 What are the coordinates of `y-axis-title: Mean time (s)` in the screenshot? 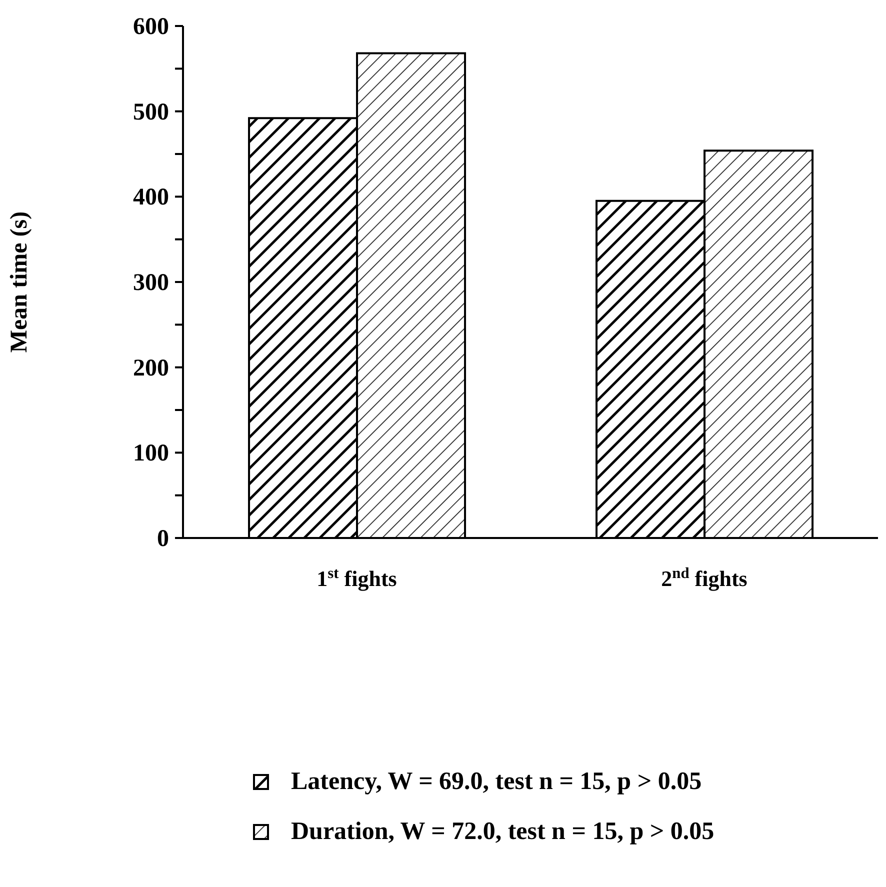 It's located at (19, 282).